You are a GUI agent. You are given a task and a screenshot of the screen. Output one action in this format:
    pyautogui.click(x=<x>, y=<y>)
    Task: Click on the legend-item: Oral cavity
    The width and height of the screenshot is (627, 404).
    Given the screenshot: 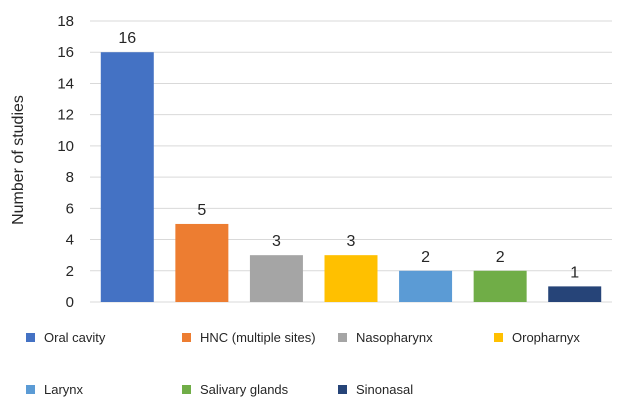 What is the action you would take?
    pyautogui.click(x=65, y=337)
    